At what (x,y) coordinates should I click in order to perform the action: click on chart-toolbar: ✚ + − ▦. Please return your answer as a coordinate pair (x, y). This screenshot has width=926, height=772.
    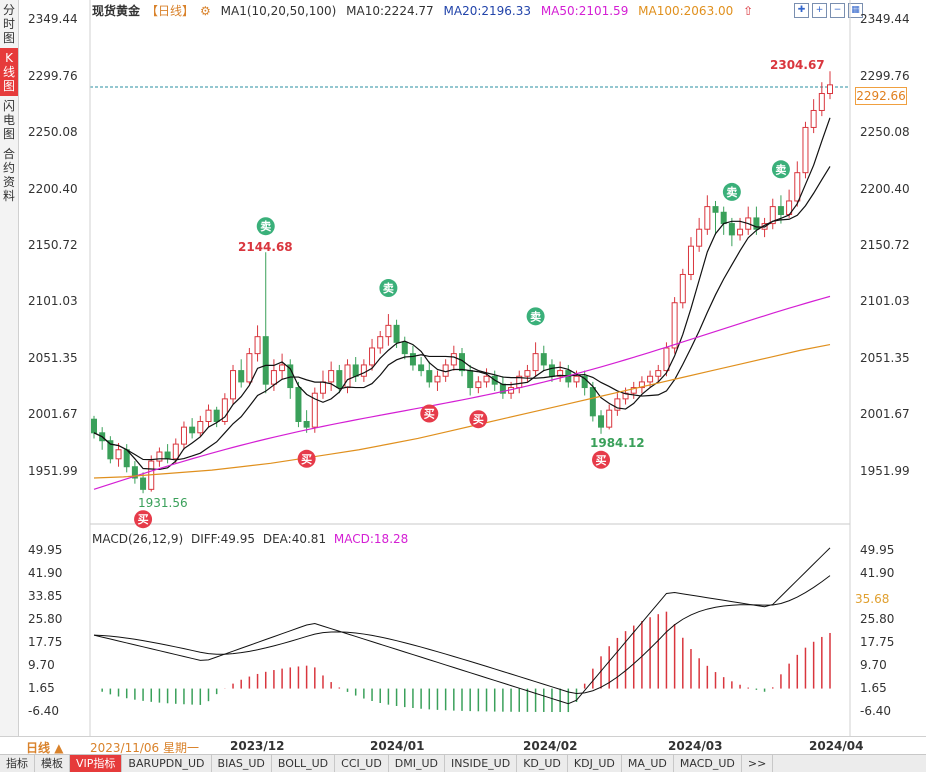
    Looking at the image, I should click on (830, 9).